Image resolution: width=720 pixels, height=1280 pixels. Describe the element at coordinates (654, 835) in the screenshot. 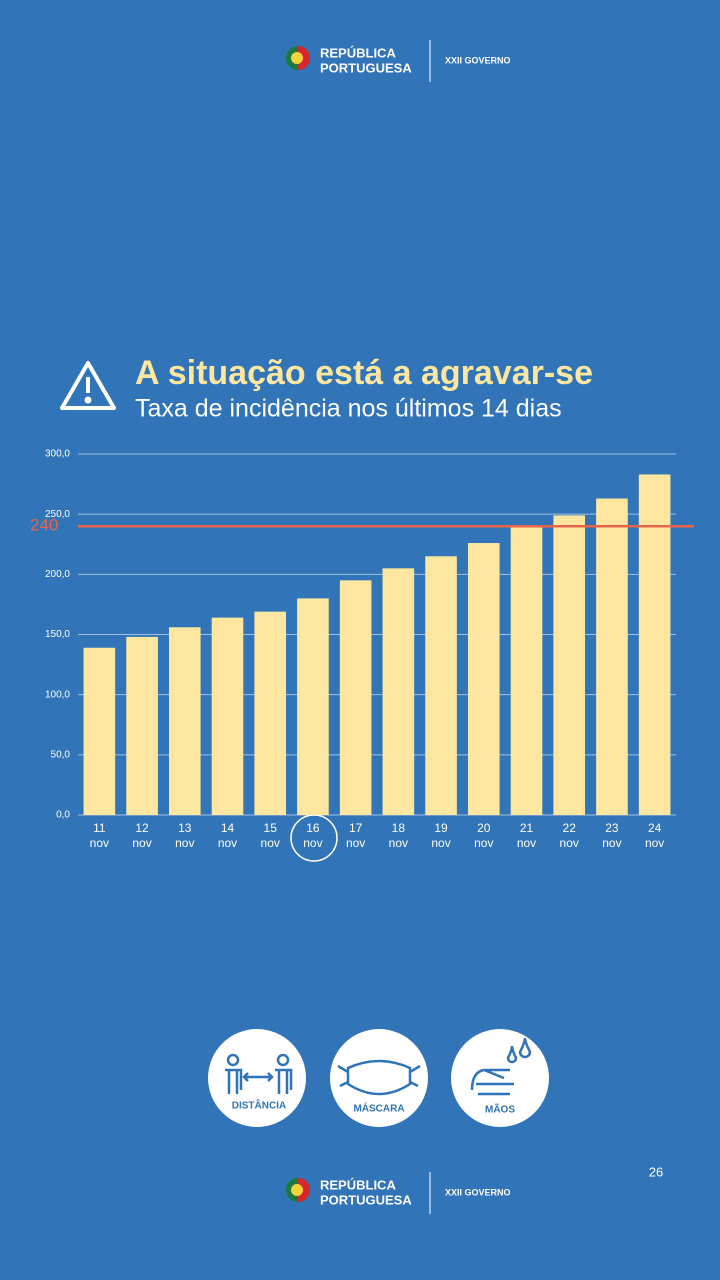

I see `x-tick-label: 24 nov` at that location.